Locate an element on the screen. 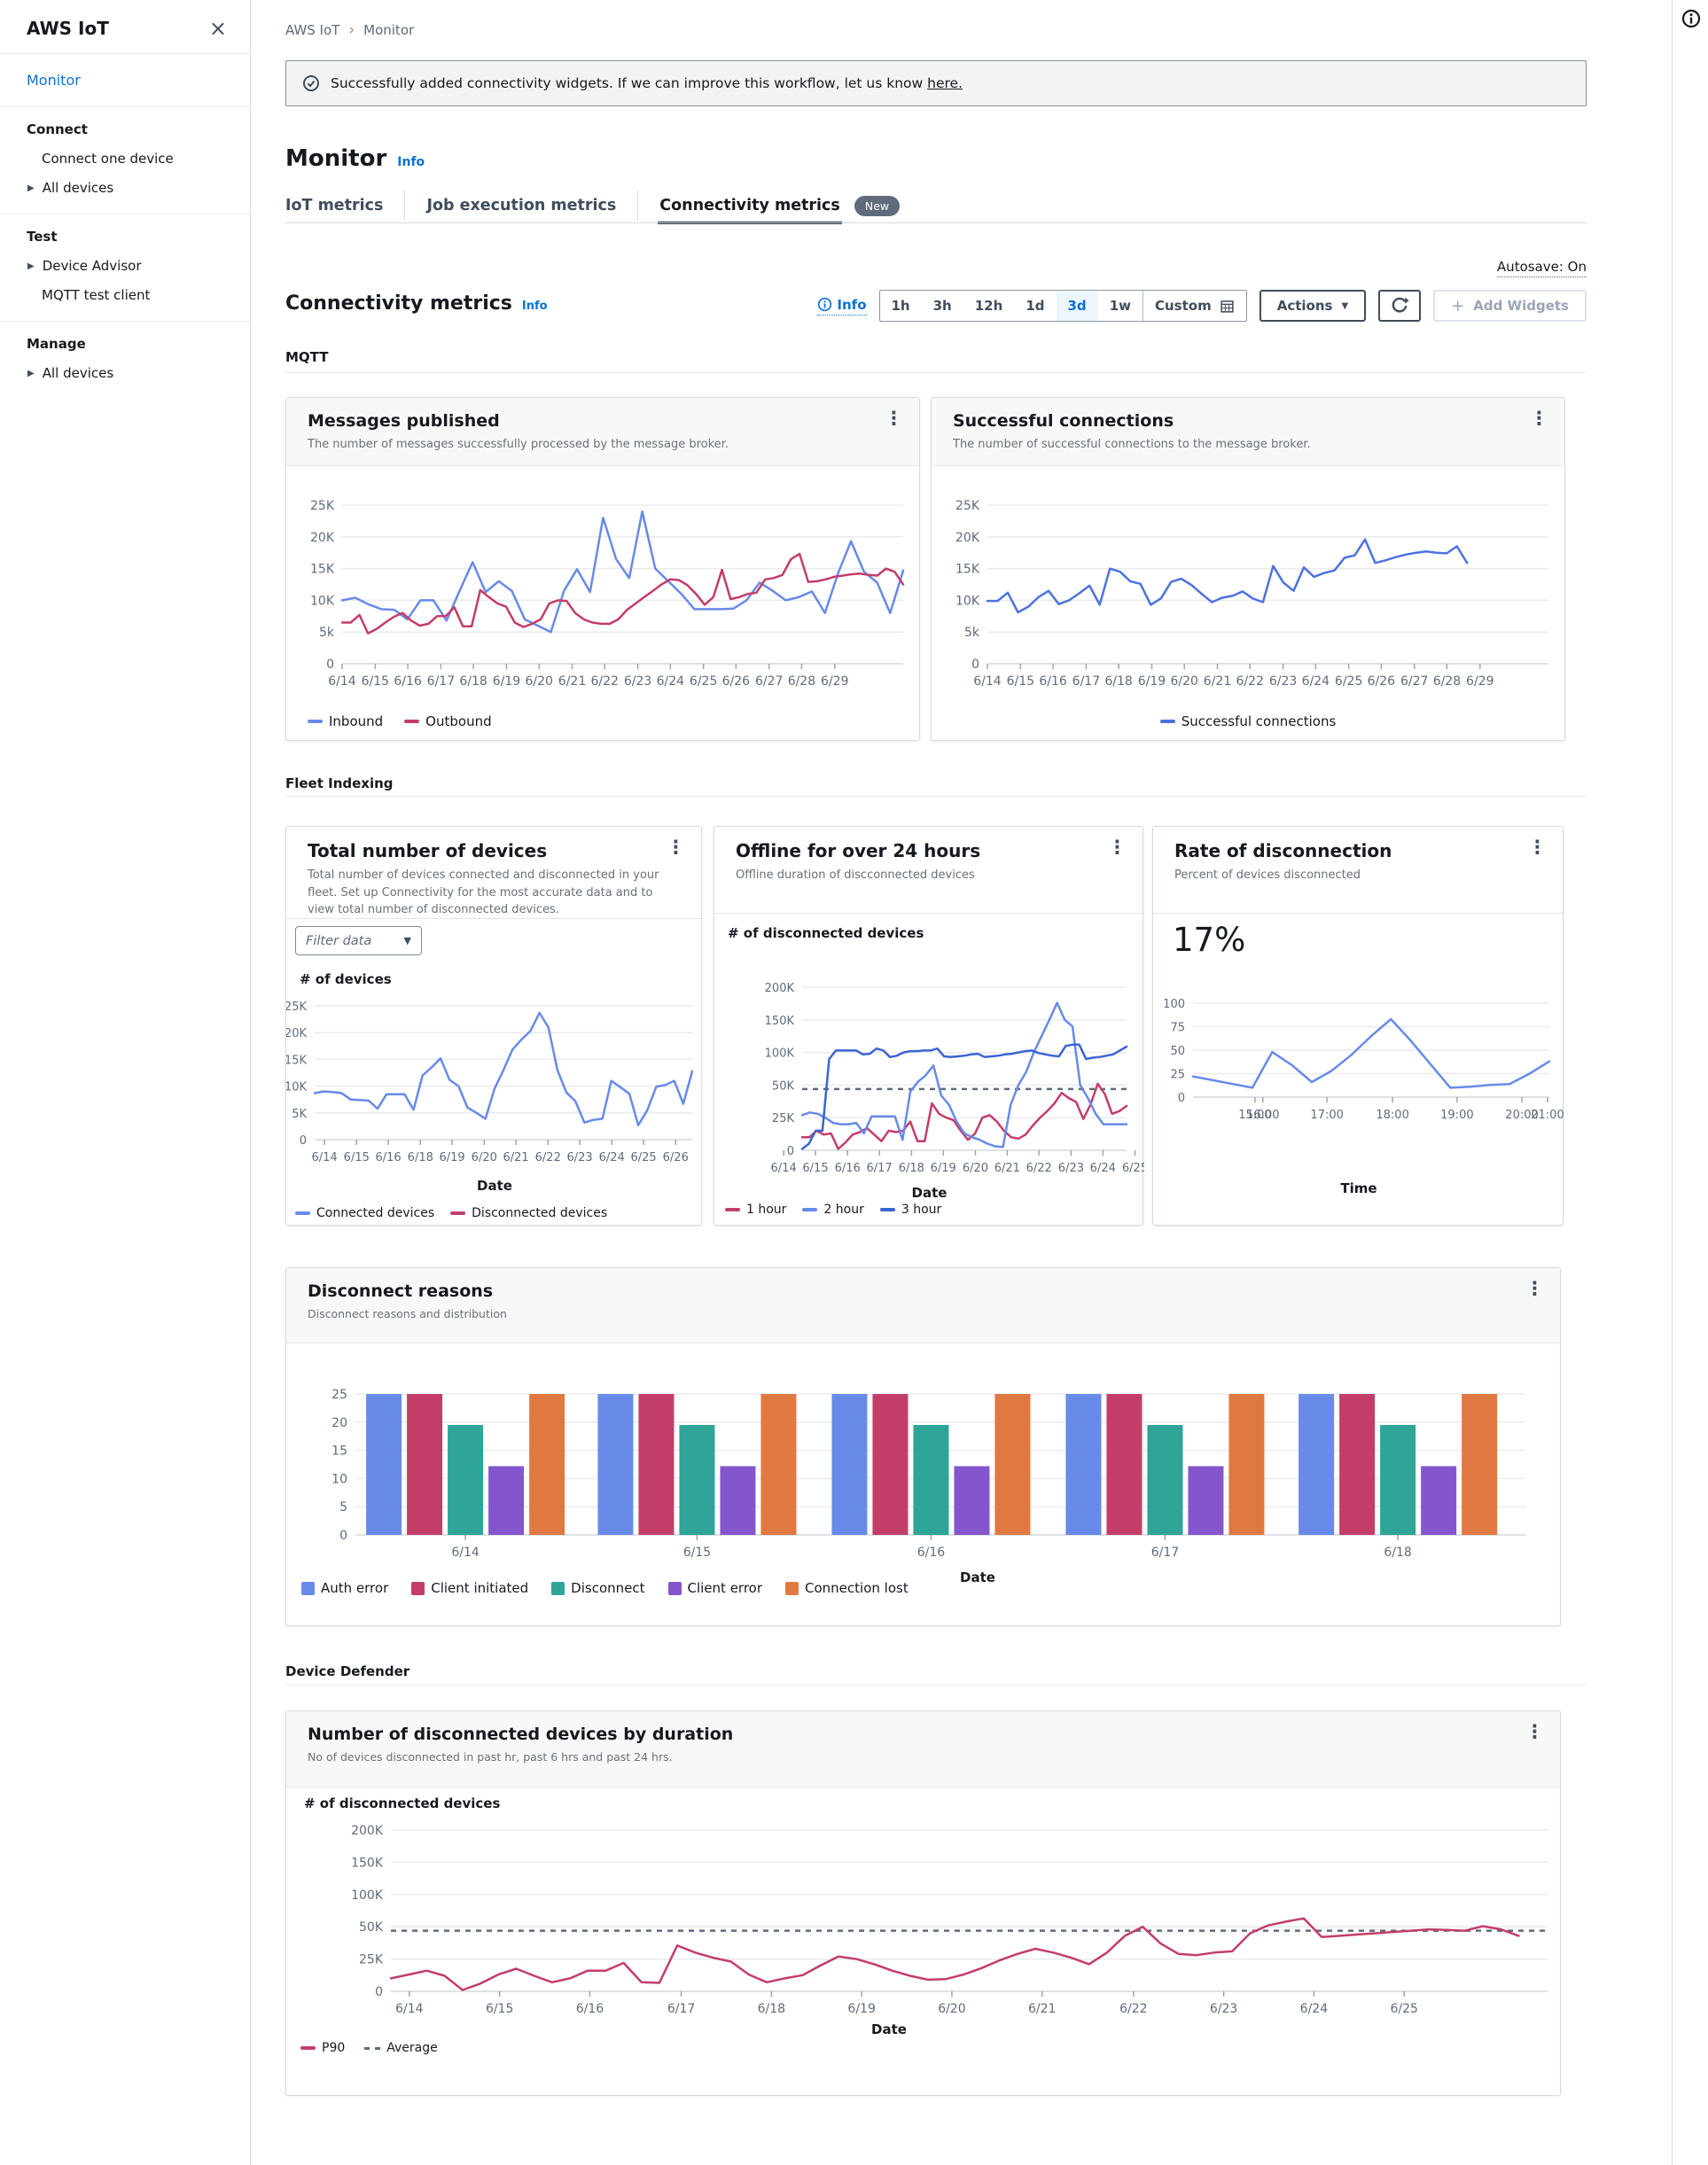  actions-button: Actions ▼ is located at coordinates (1313, 306).